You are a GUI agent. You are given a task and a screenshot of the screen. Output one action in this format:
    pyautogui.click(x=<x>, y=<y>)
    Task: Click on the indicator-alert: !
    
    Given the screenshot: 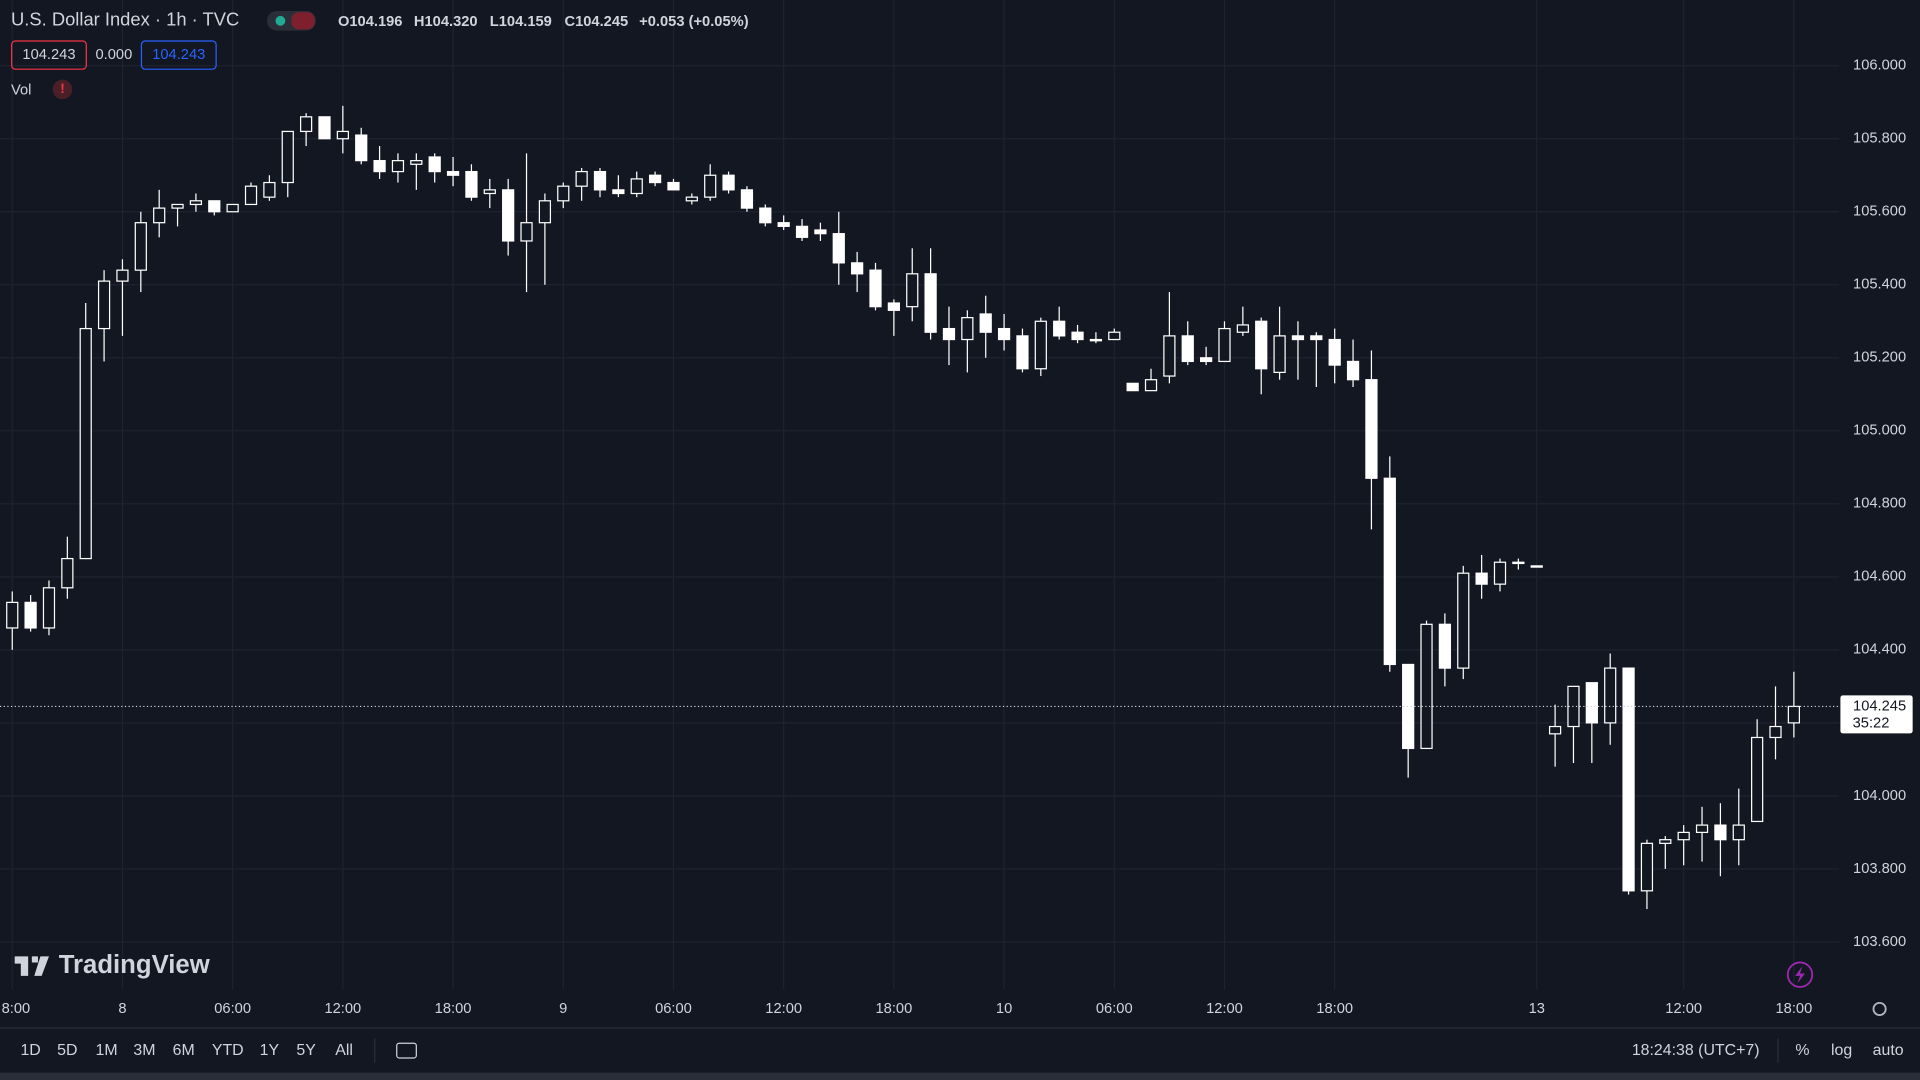 What is the action you would take?
    pyautogui.click(x=62, y=88)
    